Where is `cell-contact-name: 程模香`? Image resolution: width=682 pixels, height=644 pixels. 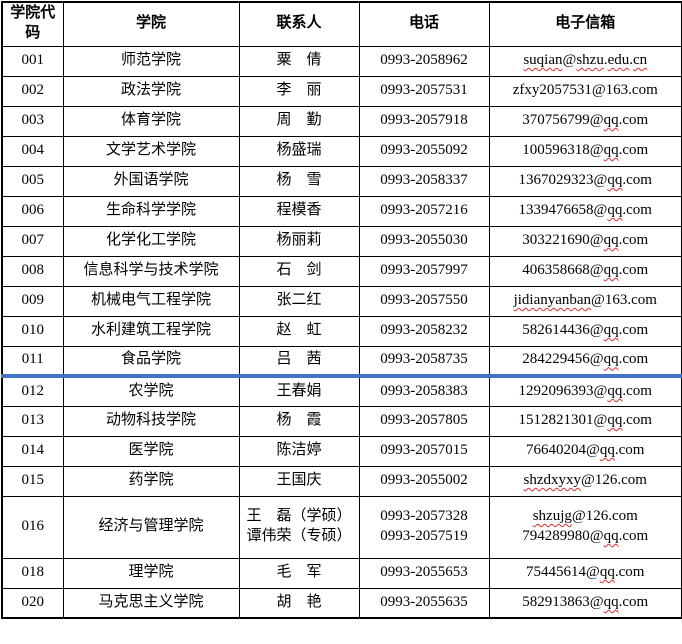 cell-contact-name: 程模香 is located at coordinates (299, 211).